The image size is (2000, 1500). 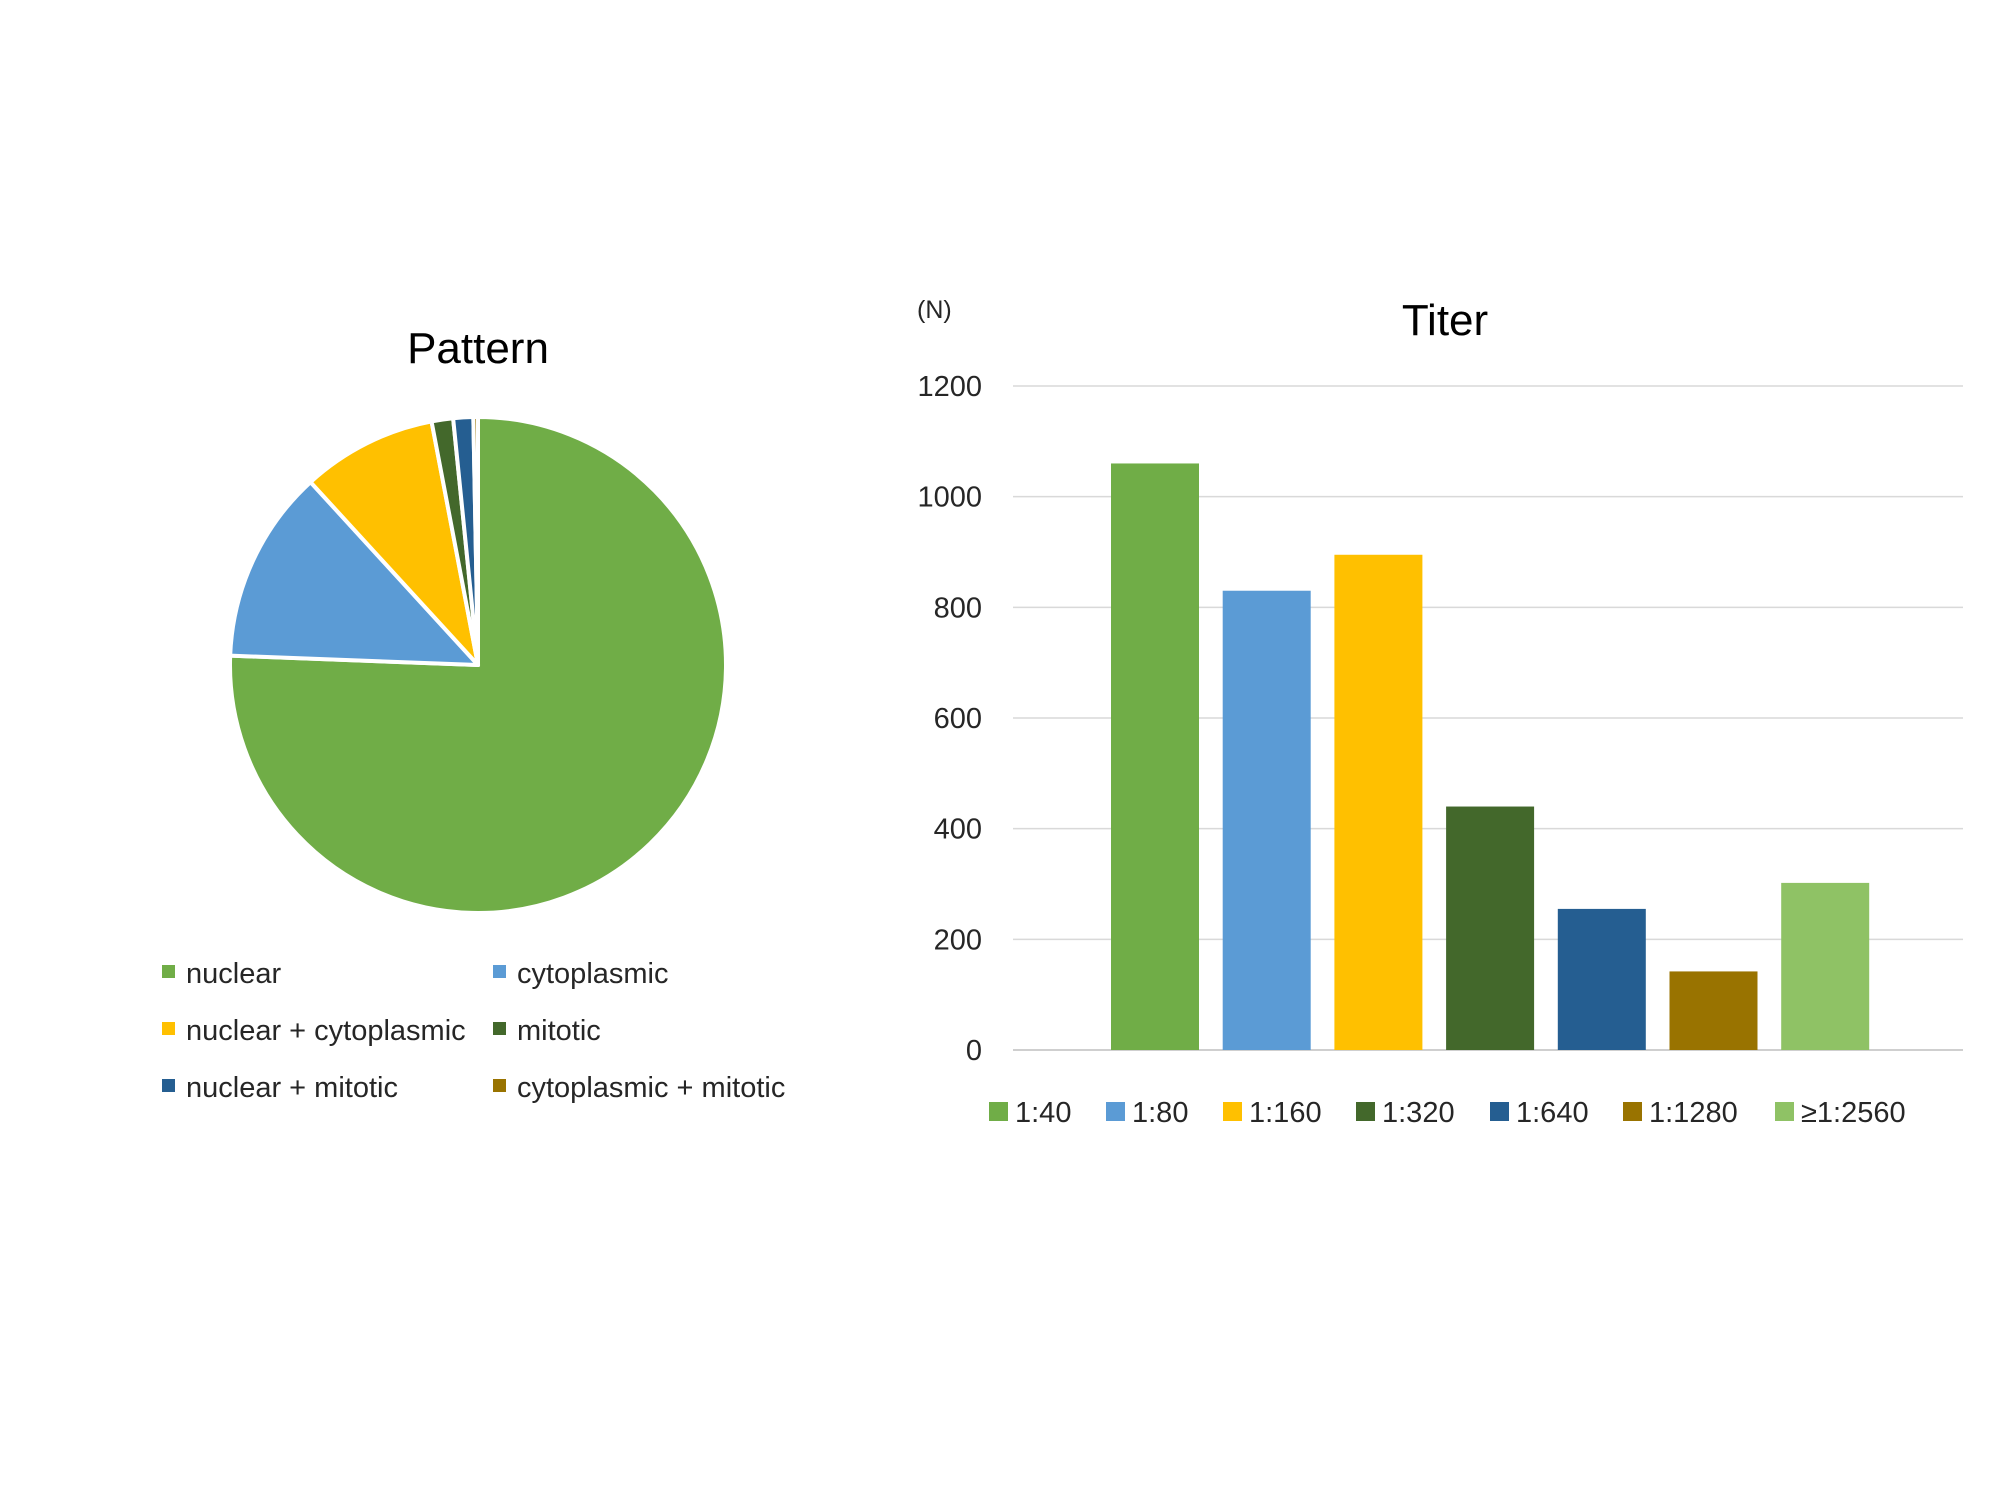 I want to click on pie-legend-label-mitotic: mitotic, so click(x=559, y=1031).